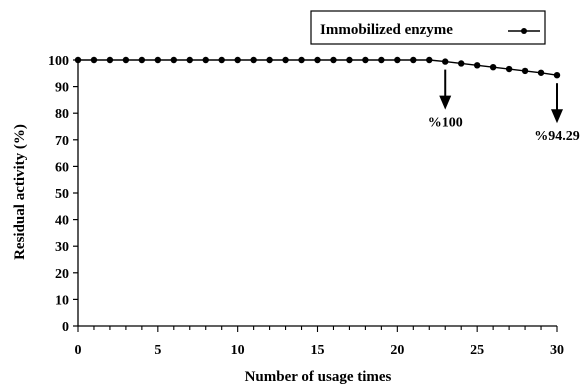 The height and width of the screenshot is (385, 582). I want to click on x-axis-label: Number of usage times, so click(318, 377).